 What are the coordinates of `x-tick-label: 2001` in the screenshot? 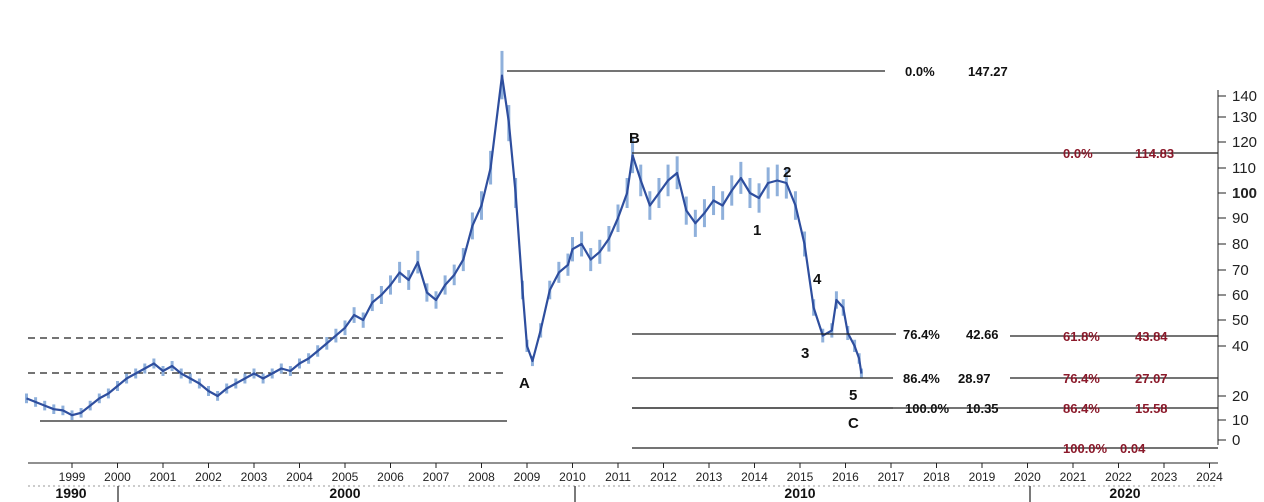 It's located at (163, 477).